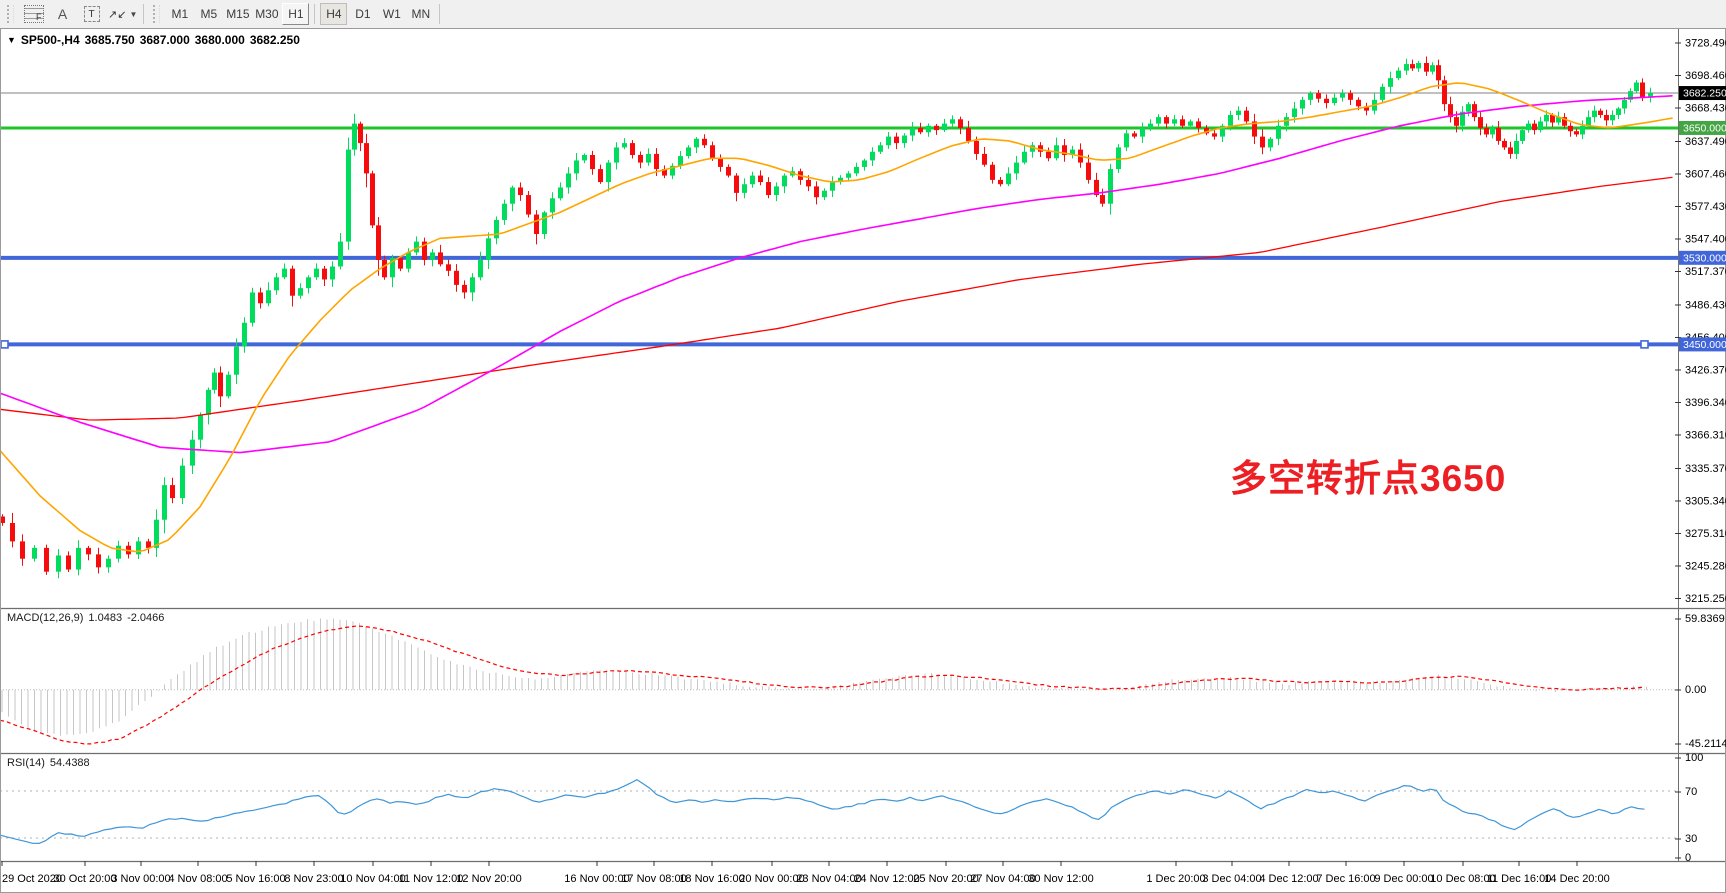 This screenshot has width=1726, height=893. What do you see at coordinates (1705, 370) in the screenshot?
I see `price-axis-label: 3426.370` at bounding box center [1705, 370].